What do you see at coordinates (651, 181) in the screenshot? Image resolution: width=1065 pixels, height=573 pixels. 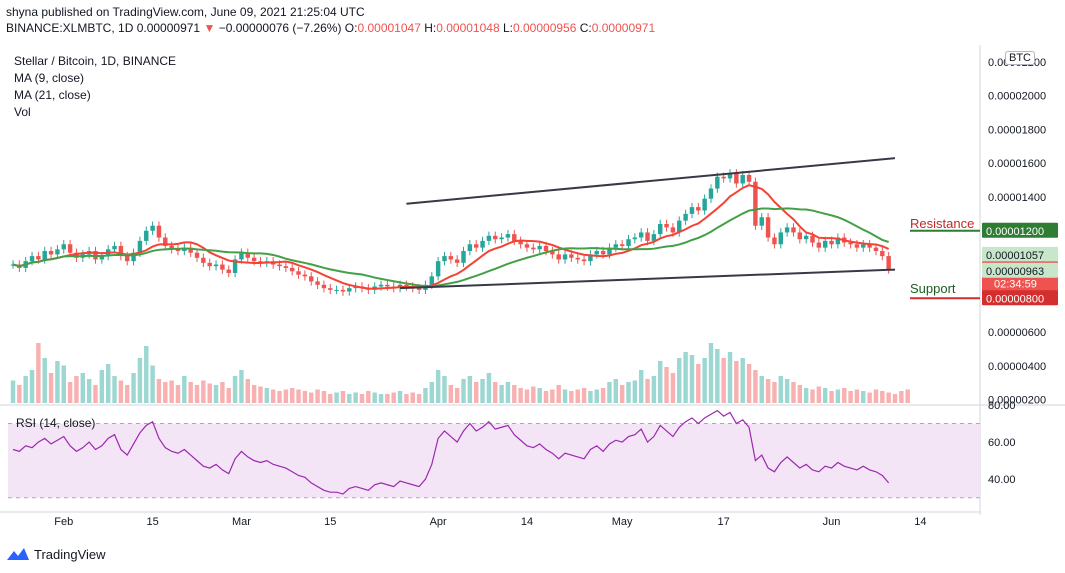 I see `resistance-trendline` at bounding box center [651, 181].